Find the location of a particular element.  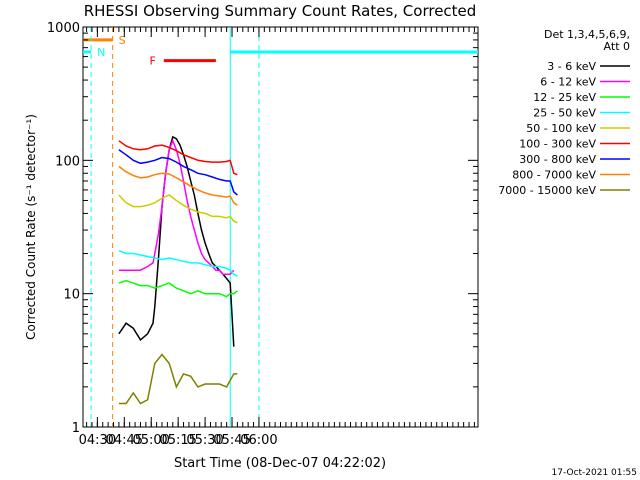

marker-label-S: S is located at coordinates (122, 40).